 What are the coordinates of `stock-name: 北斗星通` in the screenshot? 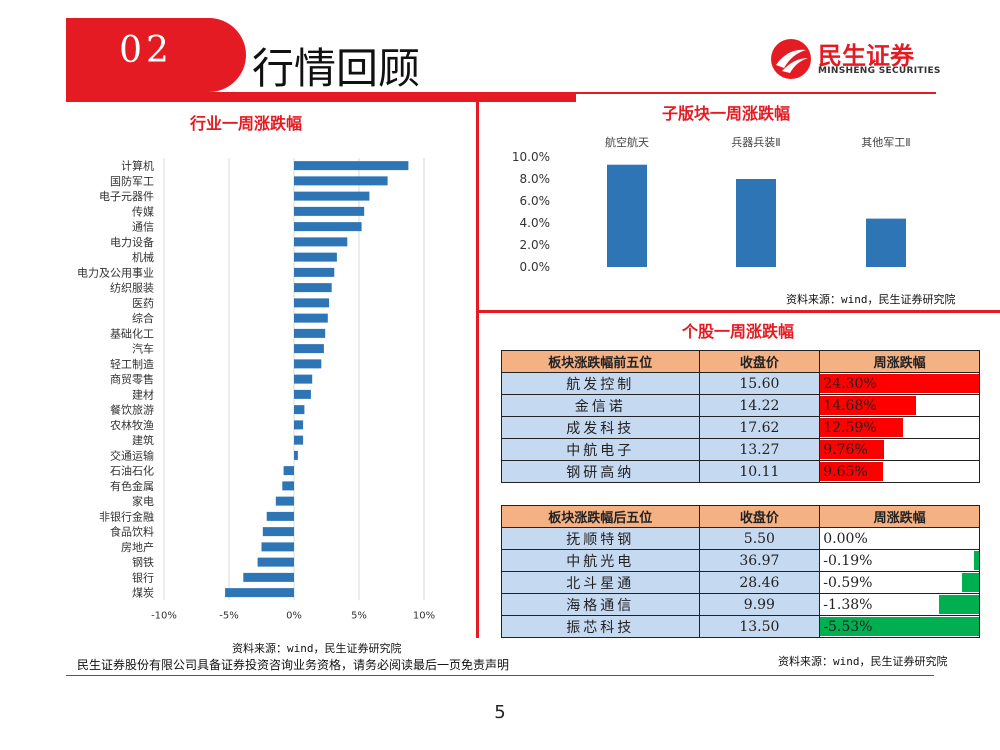 It's located at (600, 582).